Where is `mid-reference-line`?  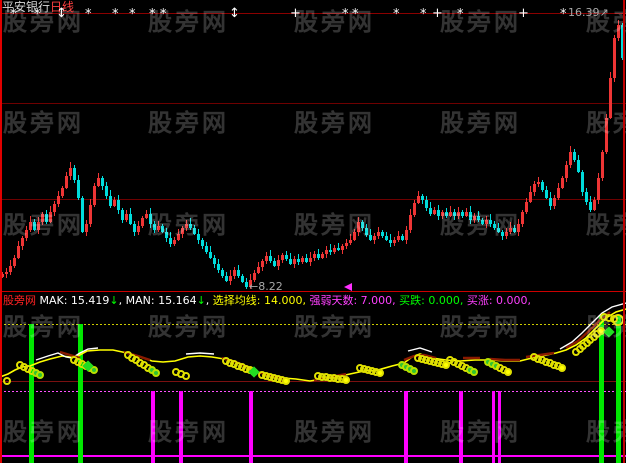 mid-reference-line is located at coordinates (313, 381).